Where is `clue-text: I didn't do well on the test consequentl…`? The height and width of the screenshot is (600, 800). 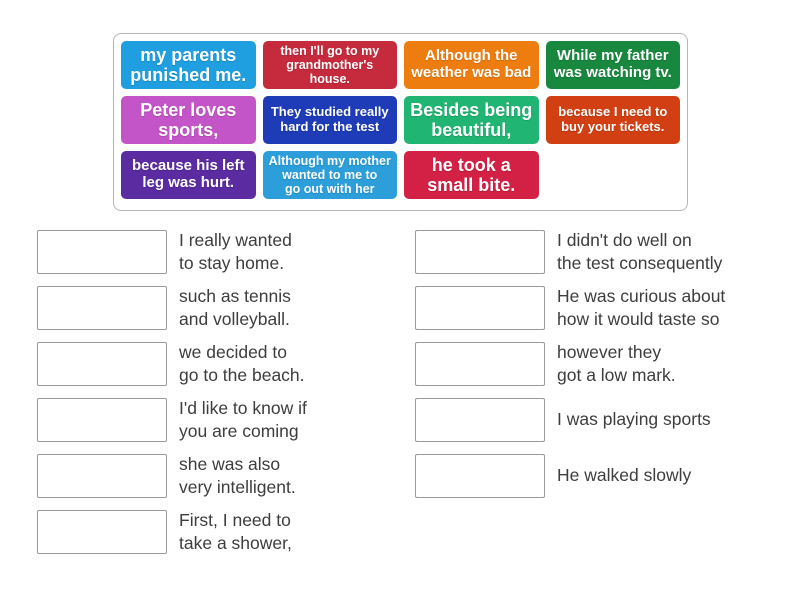 clue-text: I didn't do well on the test consequentl… is located at coordinates (640, 251).